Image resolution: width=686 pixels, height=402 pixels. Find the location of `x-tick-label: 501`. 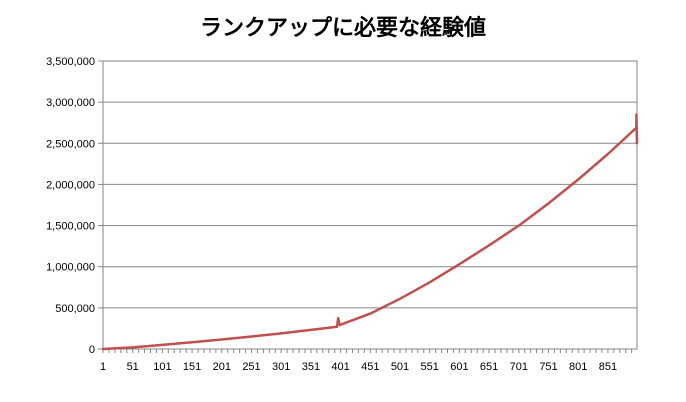

x-tick-label: 501 is located at coordinates (400, 367).